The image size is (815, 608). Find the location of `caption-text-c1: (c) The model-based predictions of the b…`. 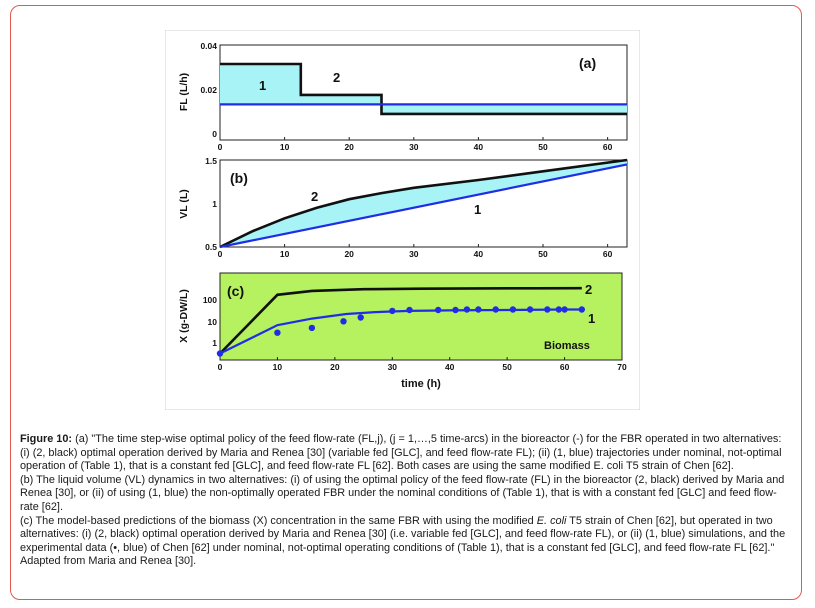

caption-text-c1: (c) The model-based predictions of the b… is located at coordinates (278, 520).